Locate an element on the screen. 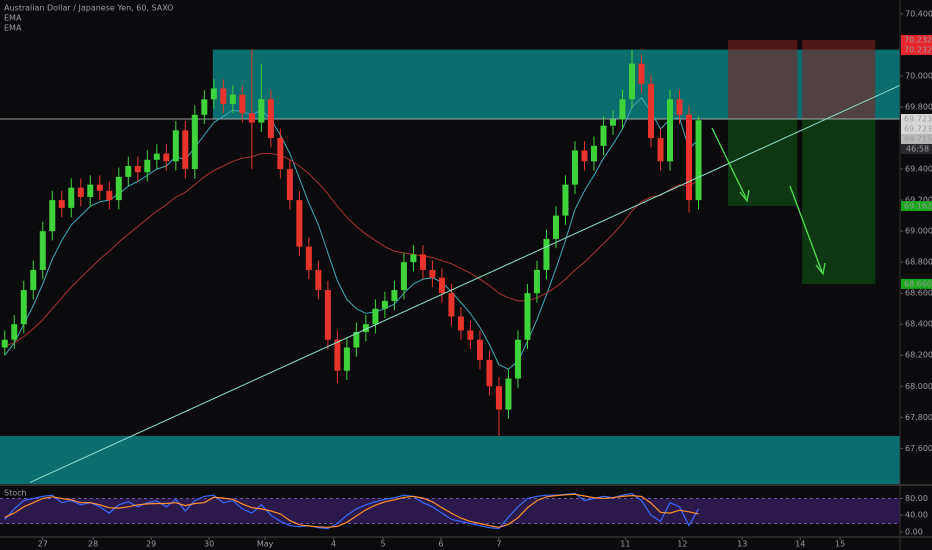 Image resolution: width=932 pixels, height=550 pixels. countdown-box is located at coordinates (916, 148).